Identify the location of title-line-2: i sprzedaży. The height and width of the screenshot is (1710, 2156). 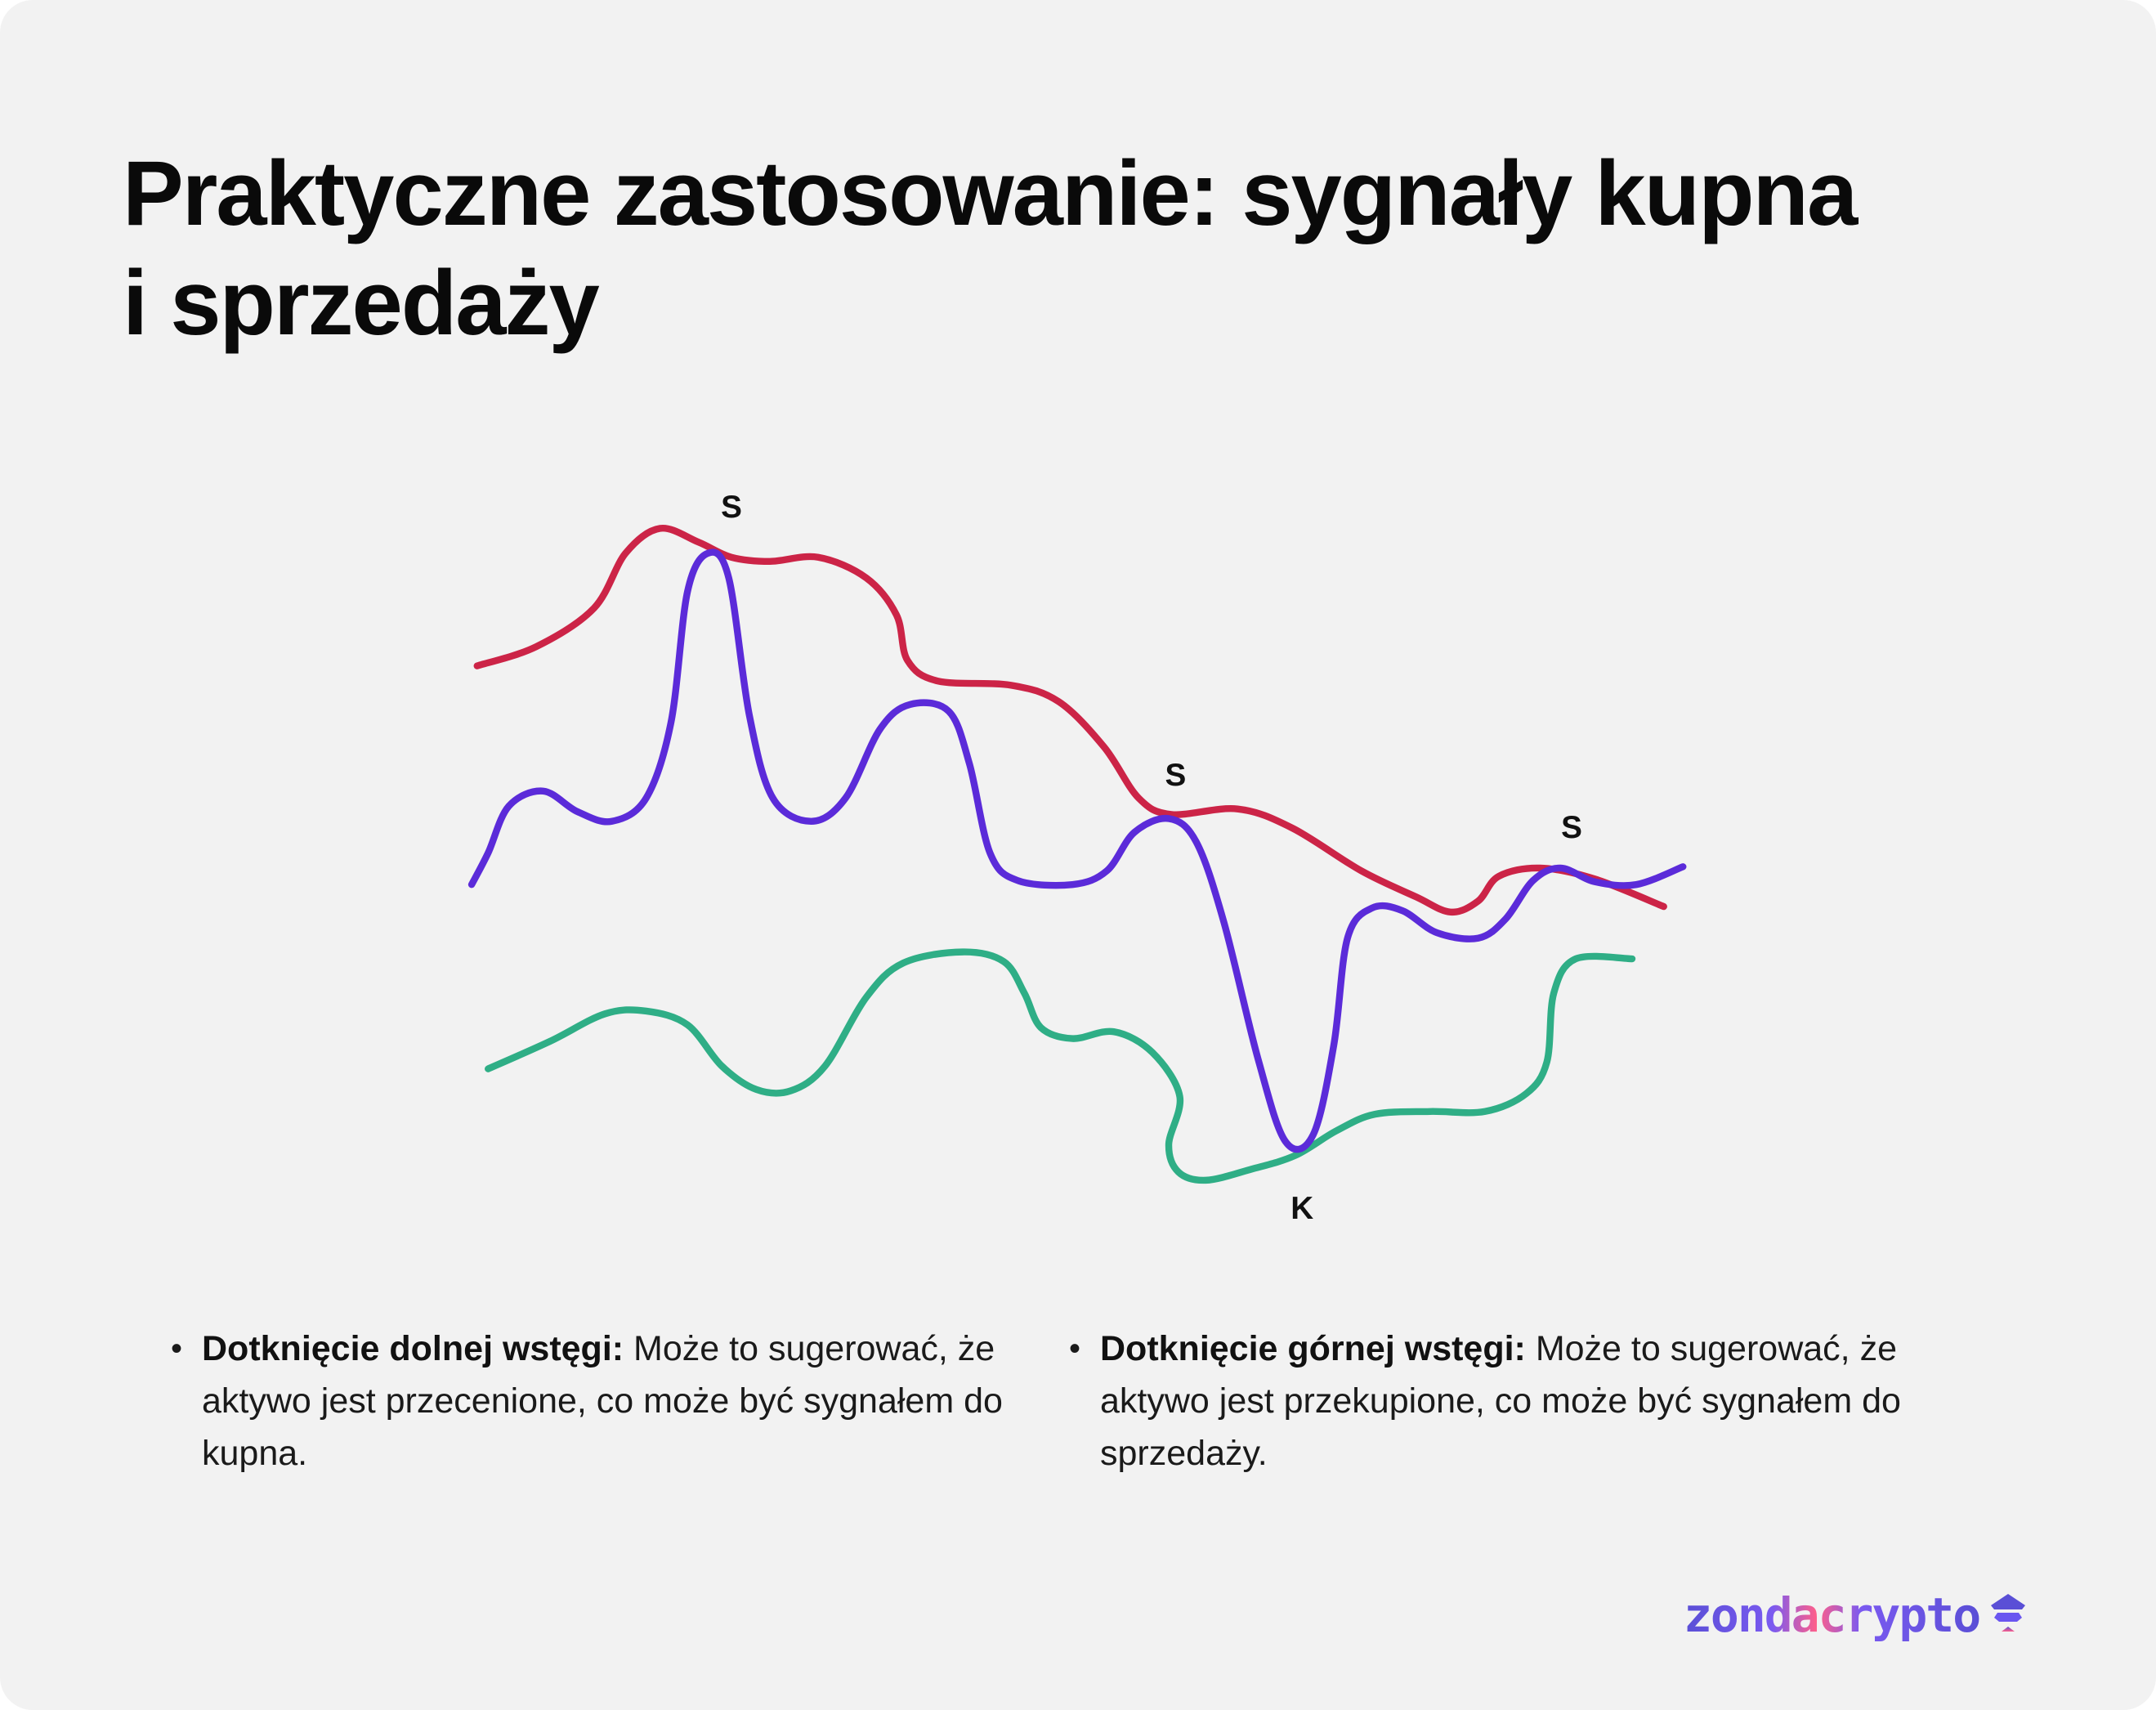
(361, 303).